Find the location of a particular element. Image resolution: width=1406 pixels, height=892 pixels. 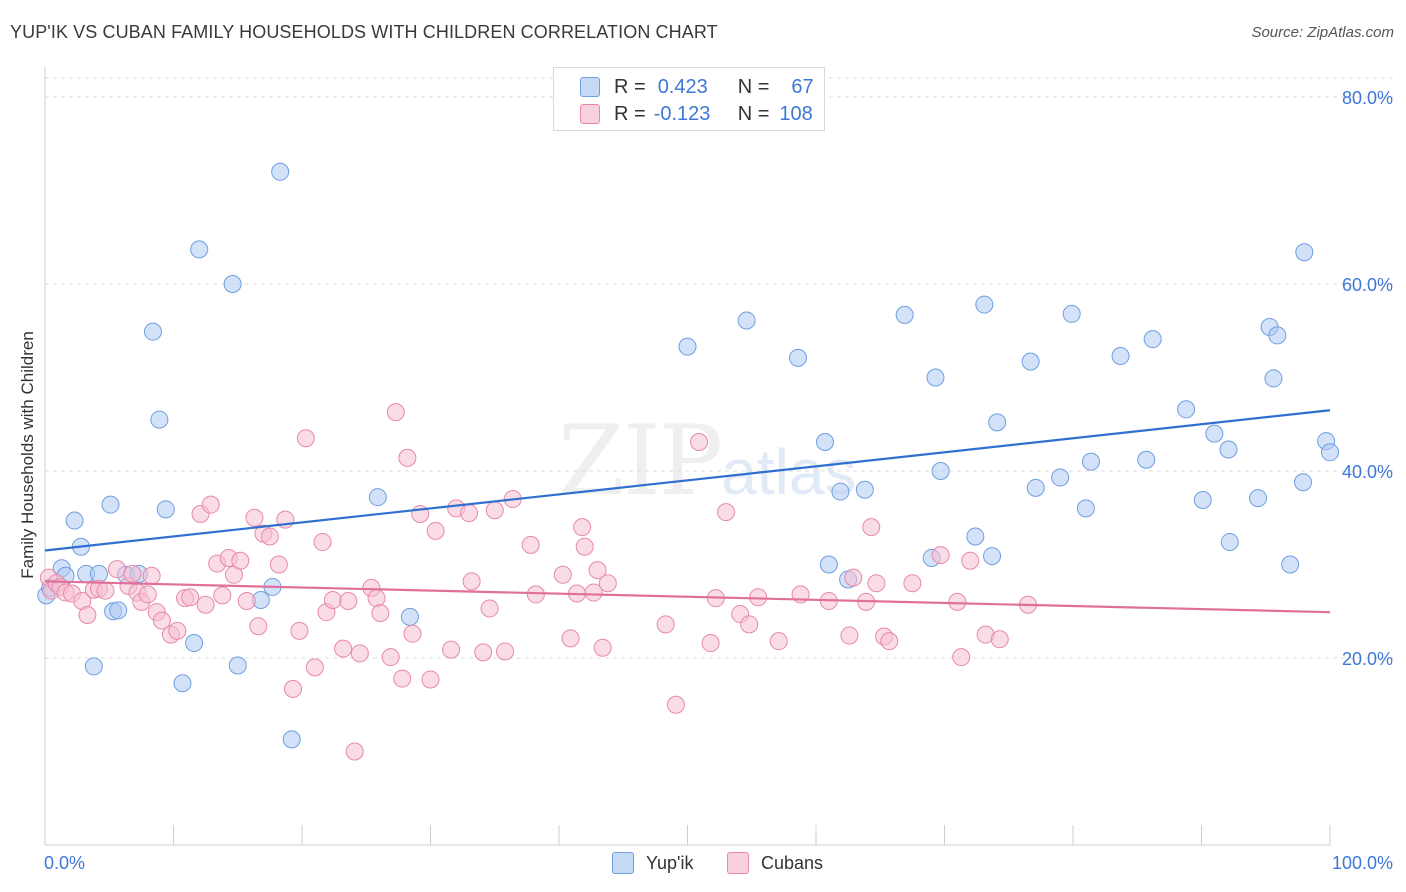

legend-row-cubans: R = -0.123 N = 108 is located at coordinates (696, 114).